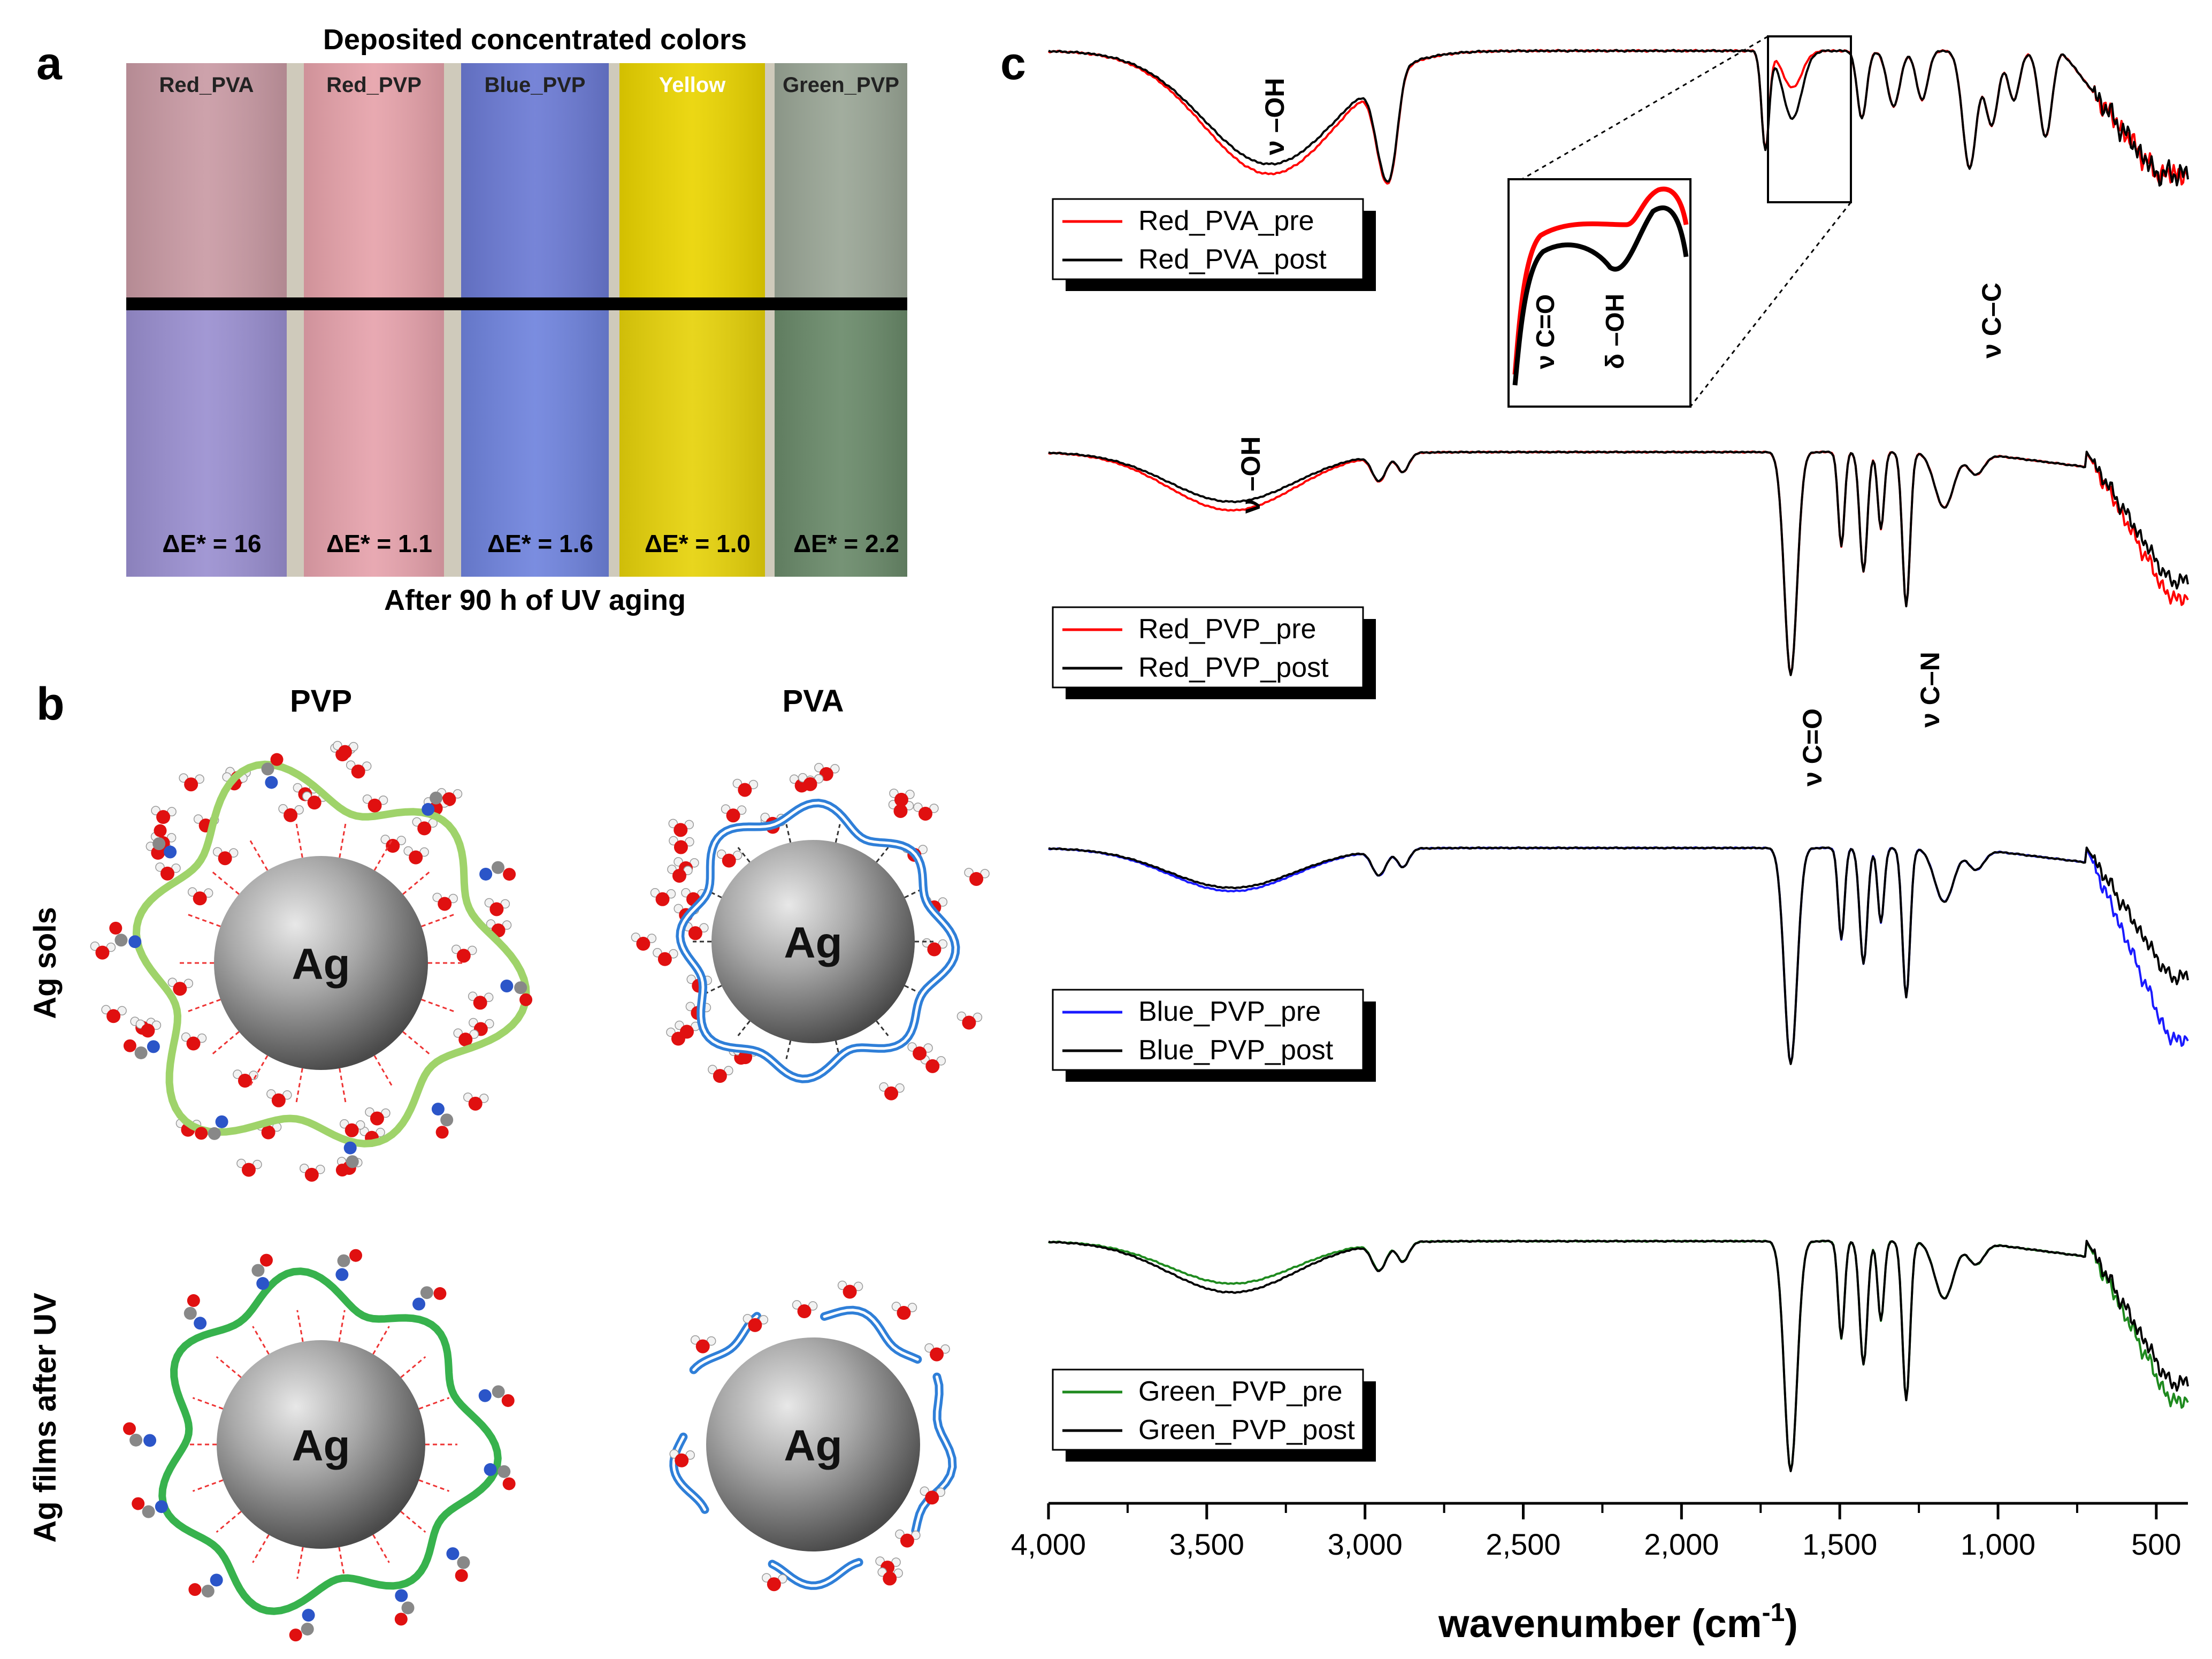 Image resolution: width=2212 pixels, height=1659 pixels. I want to click on legend-label: Blue_PVP_pre, so click(1229, 1011).